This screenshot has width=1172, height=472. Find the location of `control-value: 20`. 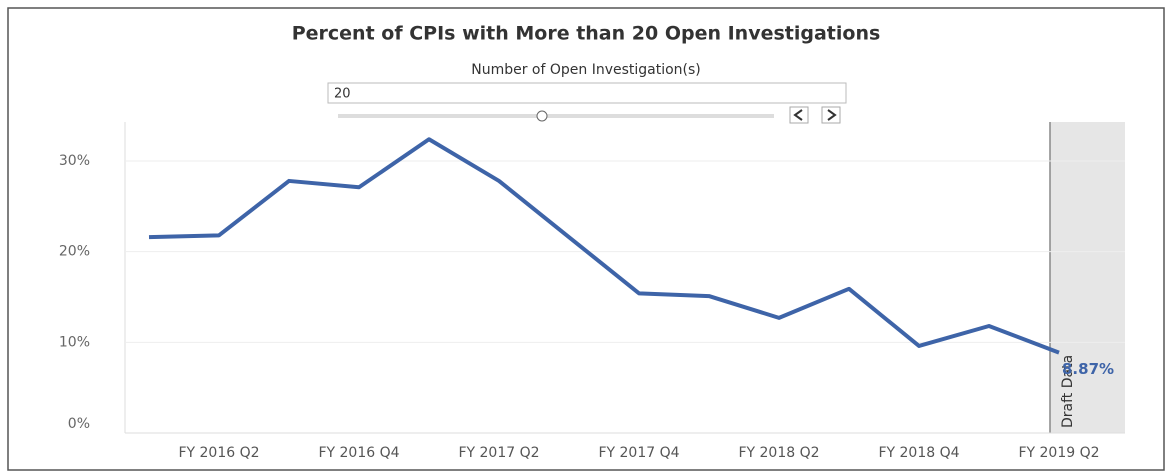

control-value: 20 is located at coordinates (342, 94).